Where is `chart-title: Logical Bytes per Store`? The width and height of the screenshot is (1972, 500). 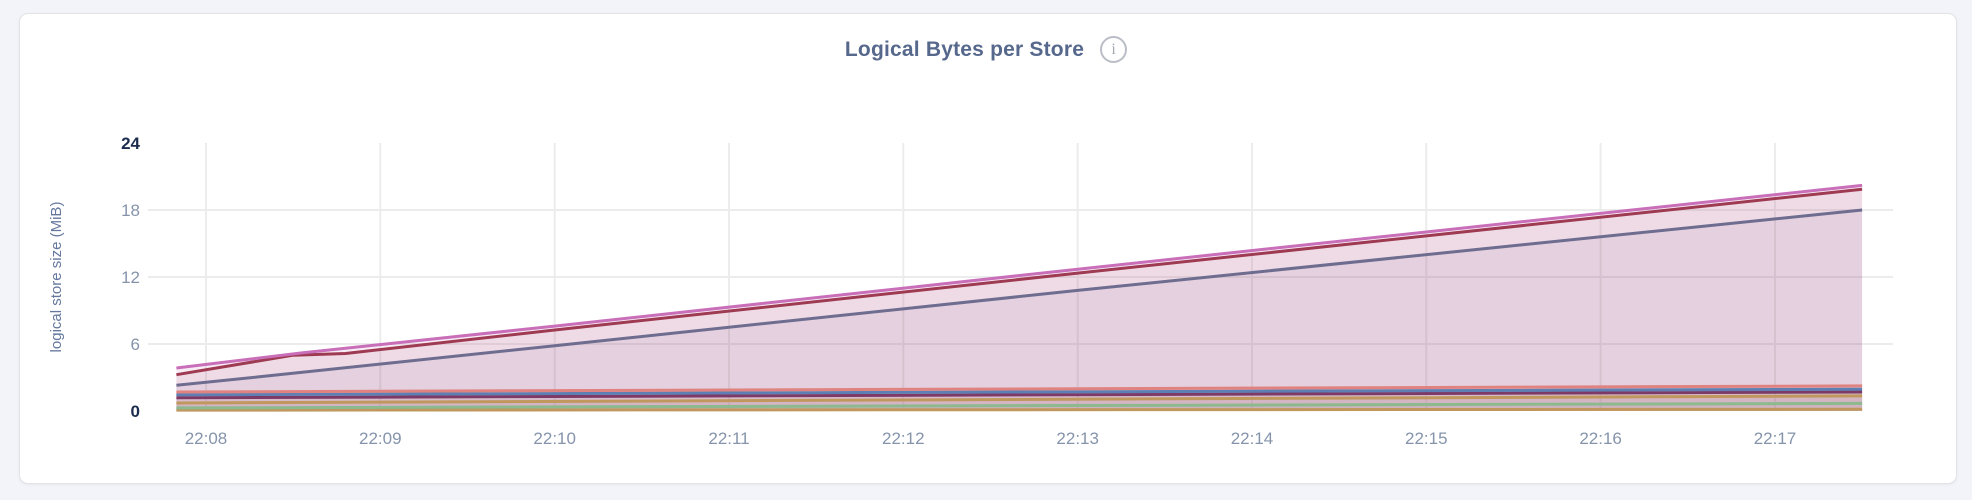
chart-title: Logical Bytes per Store is located at coordinates (964, 49).